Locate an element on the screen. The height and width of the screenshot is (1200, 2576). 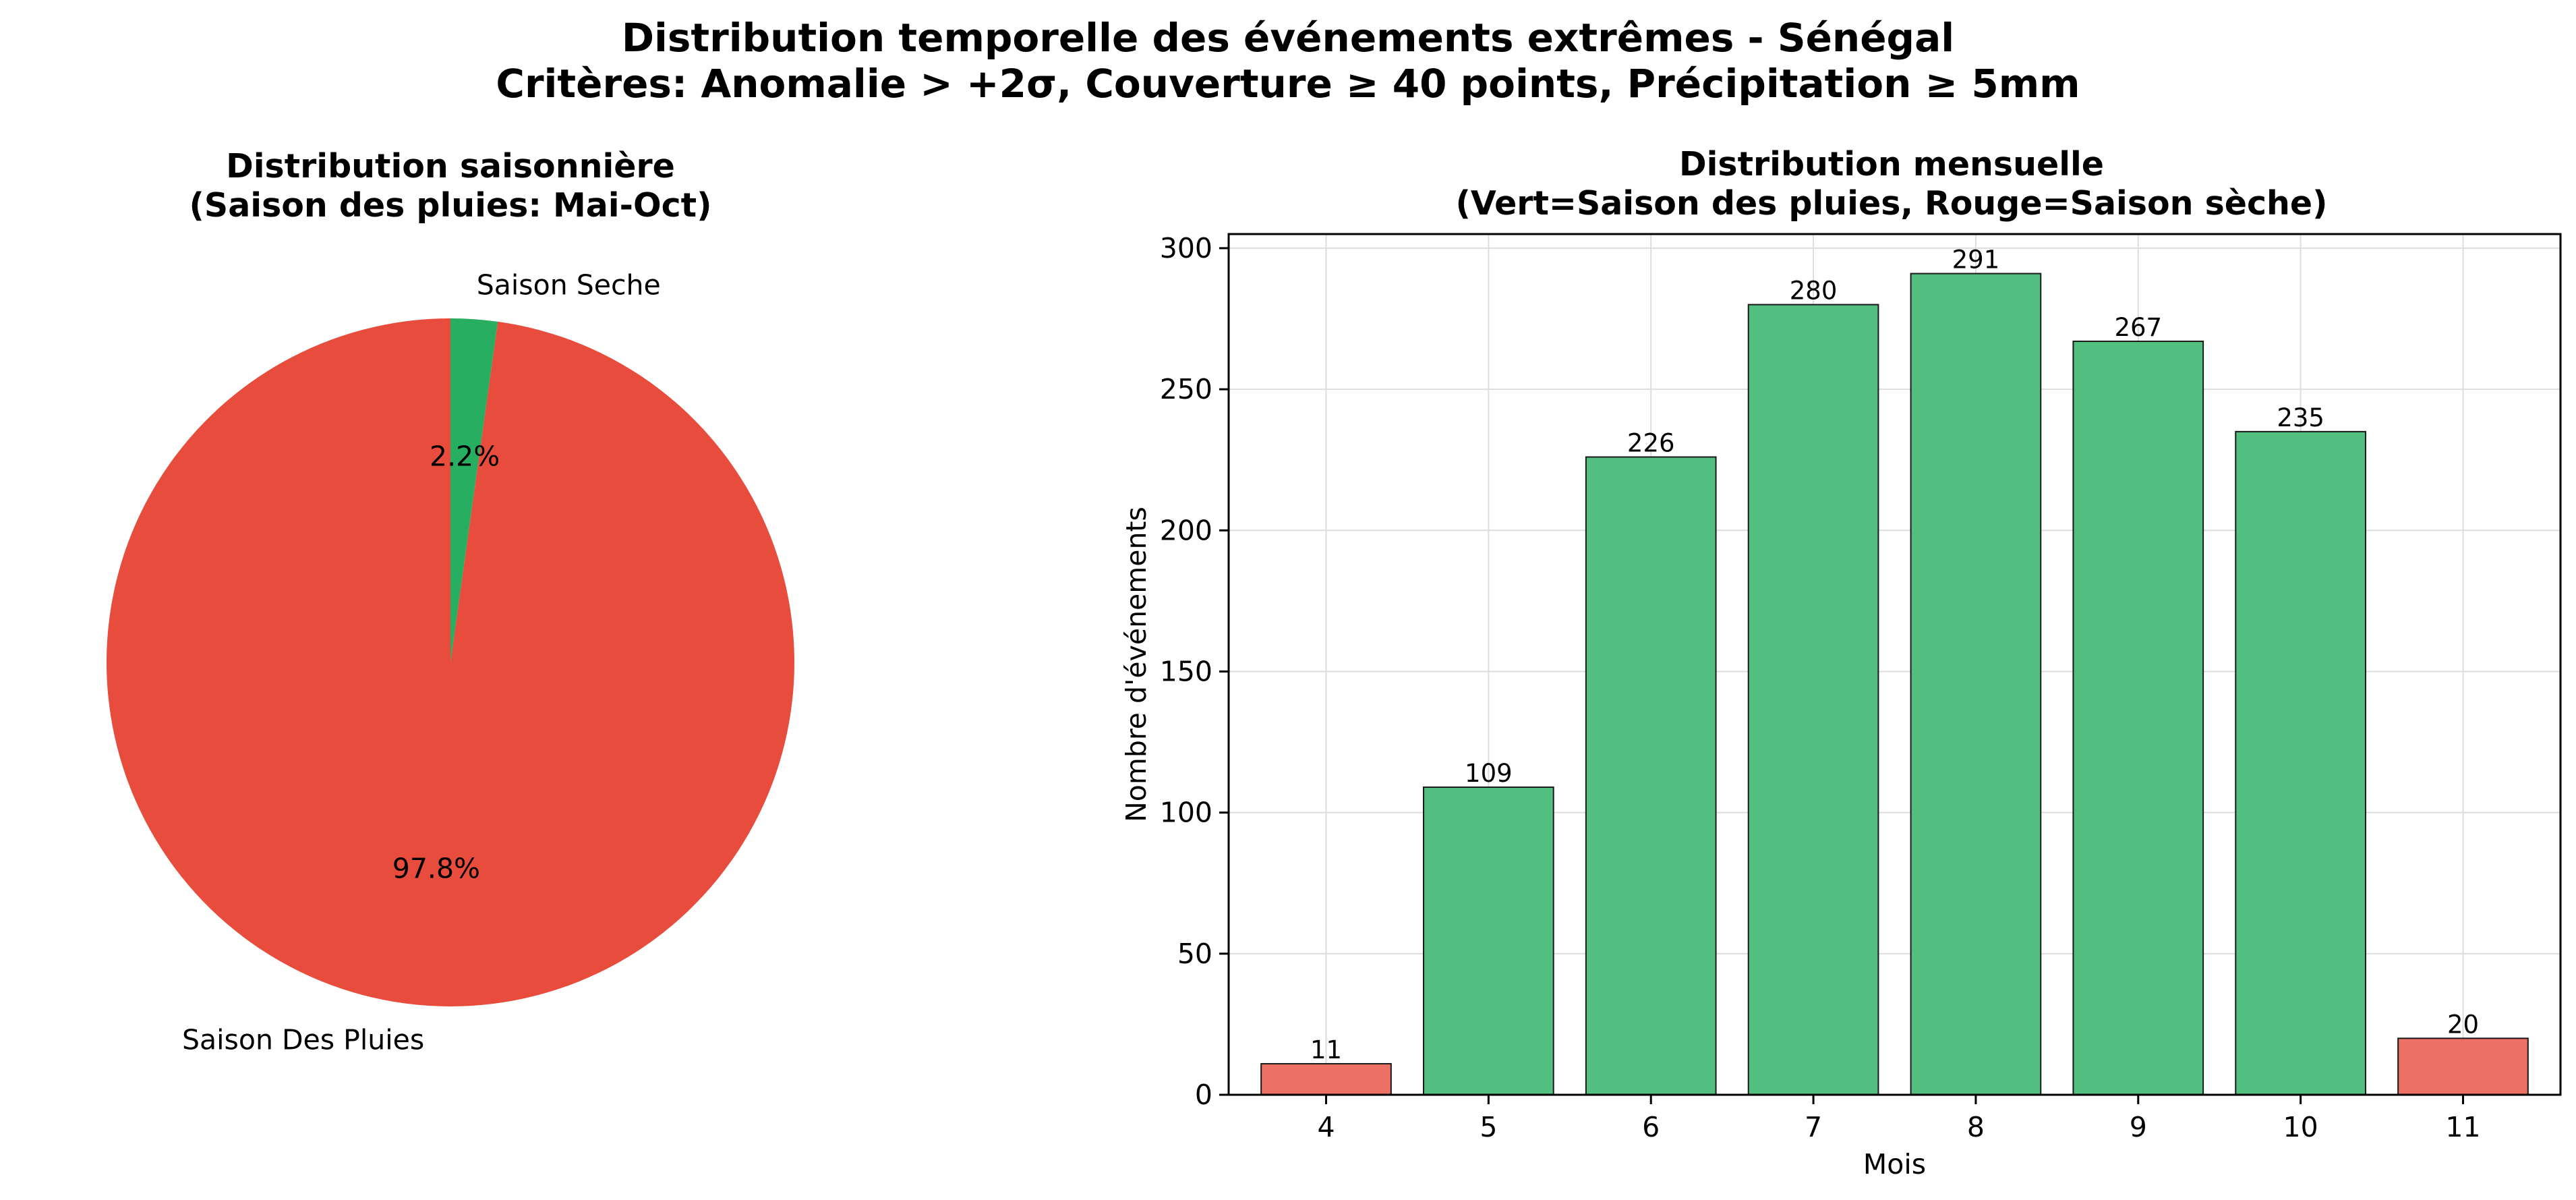
x-tick-label: 5 is located at coordinates (1488, 1127).